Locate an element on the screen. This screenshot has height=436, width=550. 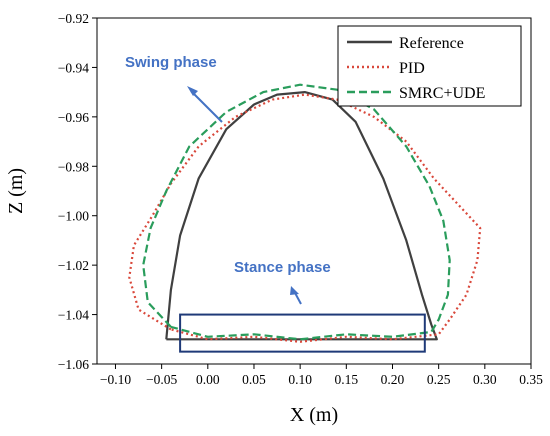
y-tick-label: −1.00 is located at coordinates (73, 216).